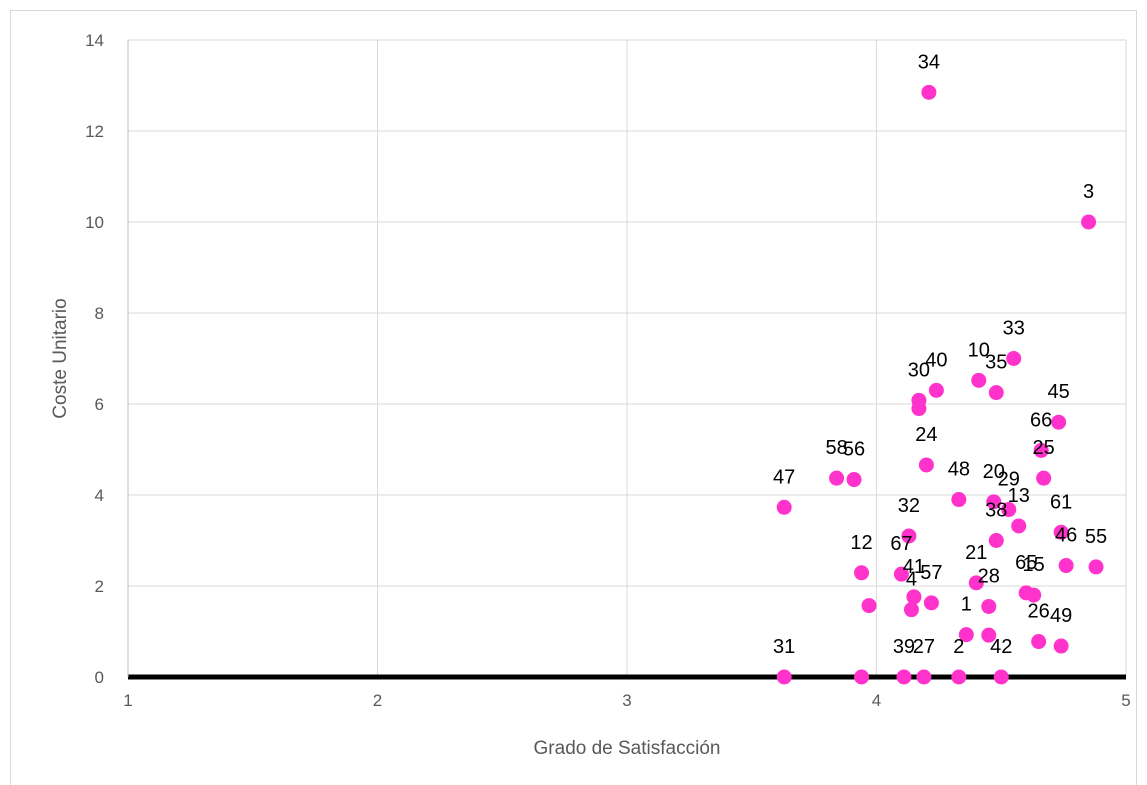 The image size is (1147, 785). What do you see at coordinates (1041, 420) in the screenshot?
I see `point-label: 66` at bounding box center [1041, 420].